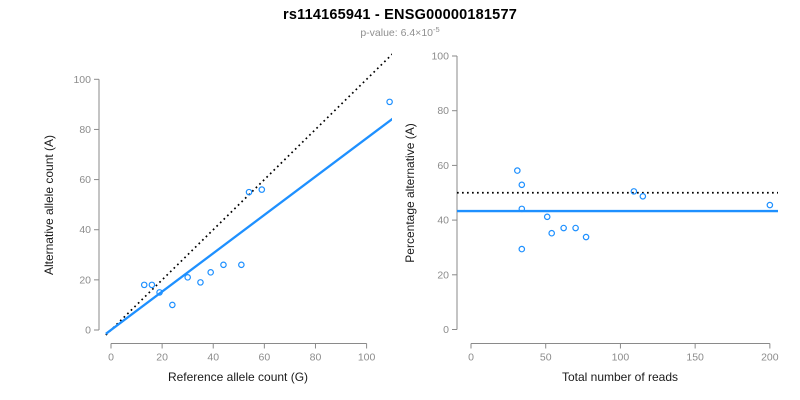 This screenshot has width=800, height=400. I want to click on left-y-axis-label: Alternative allele count (A), so click(49, 205).